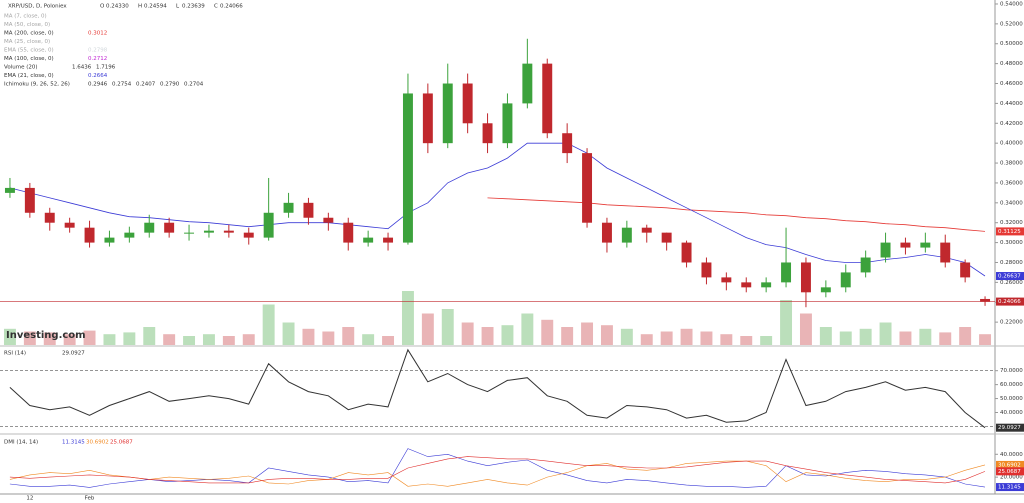 This screenshot has width=1024, height=503. Describe the element at coordinates (155, 7) in the screenshot. I see `readout-value: 0.24594` at that location.